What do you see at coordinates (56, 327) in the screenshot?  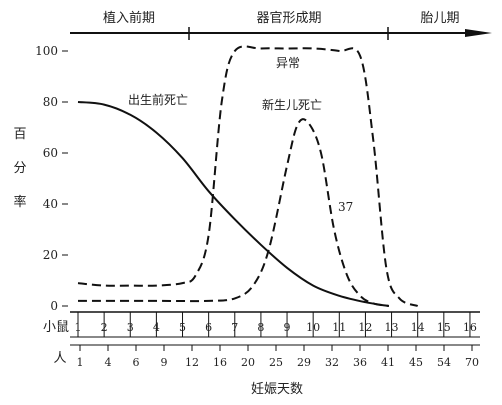 I see `x-row1-label: 小鼠` at bounding box center [56, 327].